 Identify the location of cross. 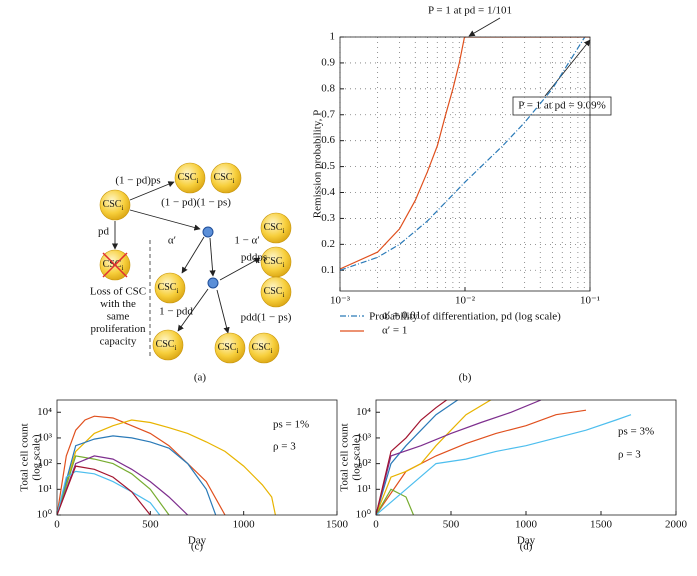
(115, 265).